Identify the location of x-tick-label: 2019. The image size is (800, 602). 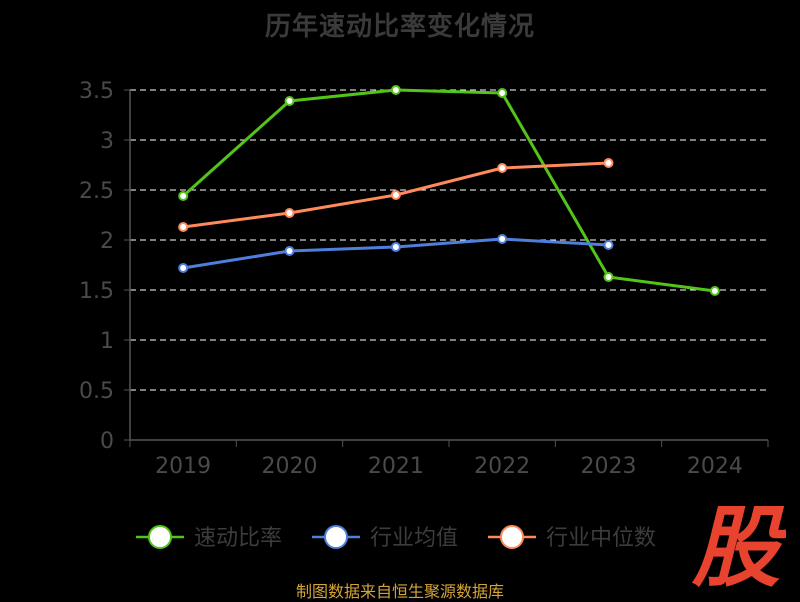
(183, 466).